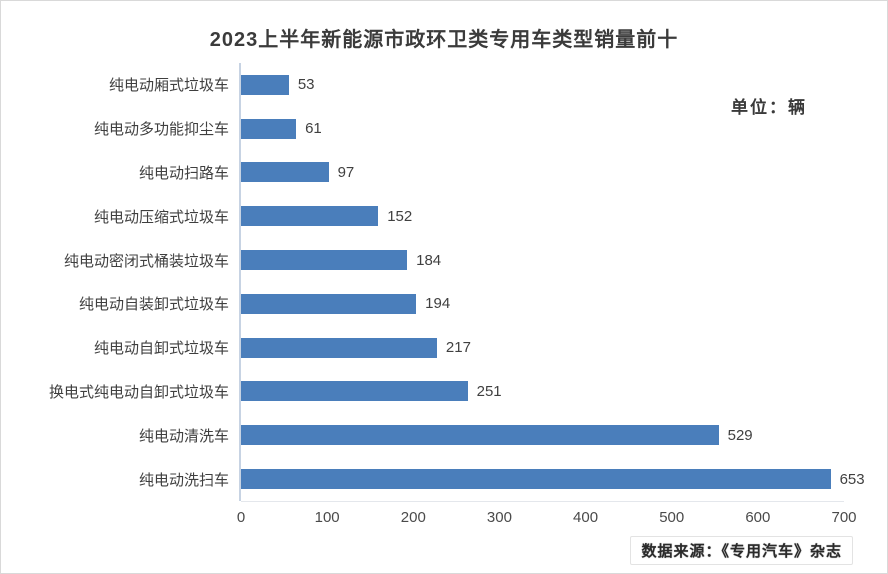 The height and width of the screenshot is (574, 888). What do you see at coordinates (168, 86) in the screenshot?
I see `category-label: 纯电动厢式垃圾车` at bounding box center [168, 86].